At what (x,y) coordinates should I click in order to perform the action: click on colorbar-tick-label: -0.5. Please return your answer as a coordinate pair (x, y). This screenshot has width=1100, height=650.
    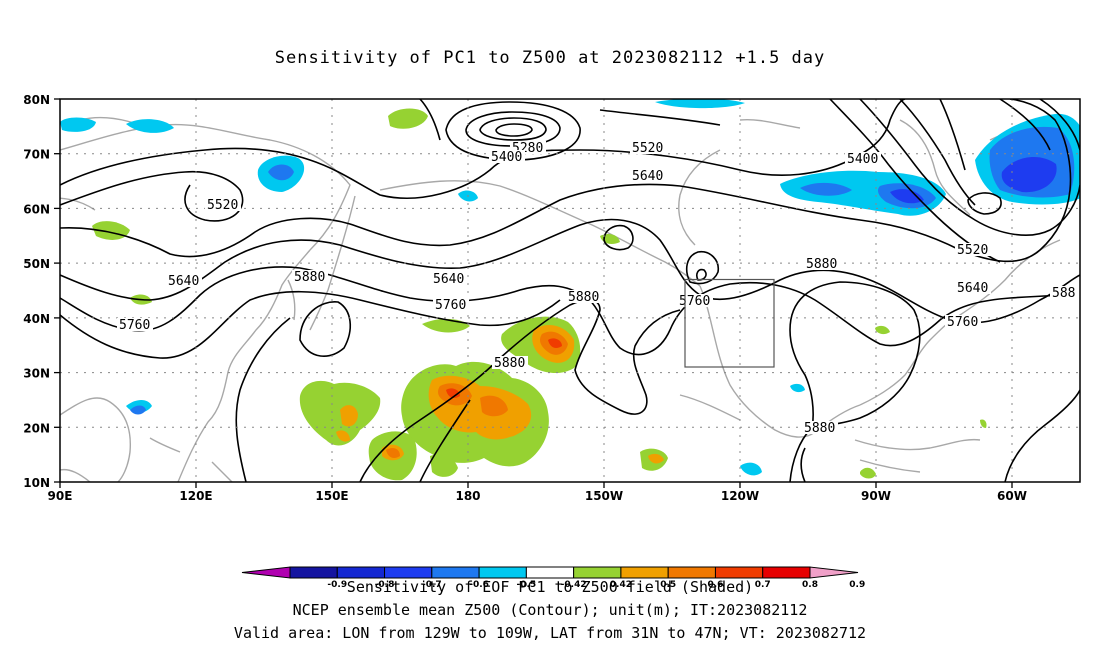
    Looking at the image, I should click on (527, 585).